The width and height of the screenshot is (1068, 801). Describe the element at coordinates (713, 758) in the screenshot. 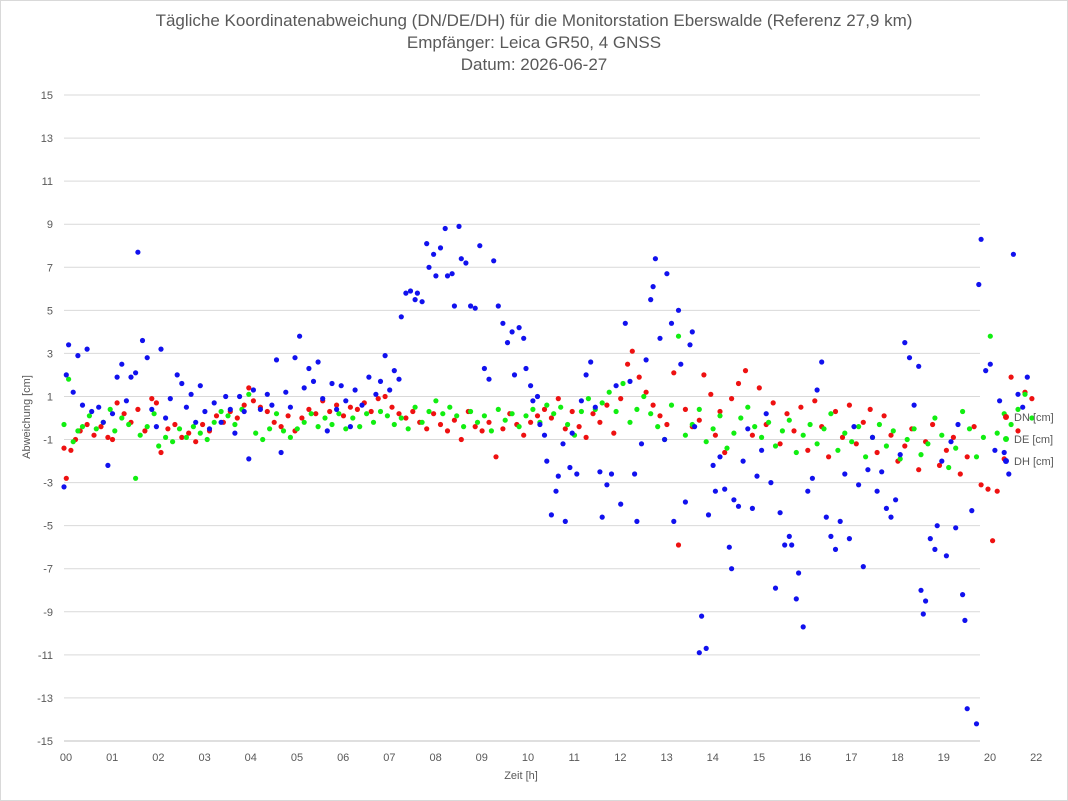

I see `x-tick-label: 14` at that location.